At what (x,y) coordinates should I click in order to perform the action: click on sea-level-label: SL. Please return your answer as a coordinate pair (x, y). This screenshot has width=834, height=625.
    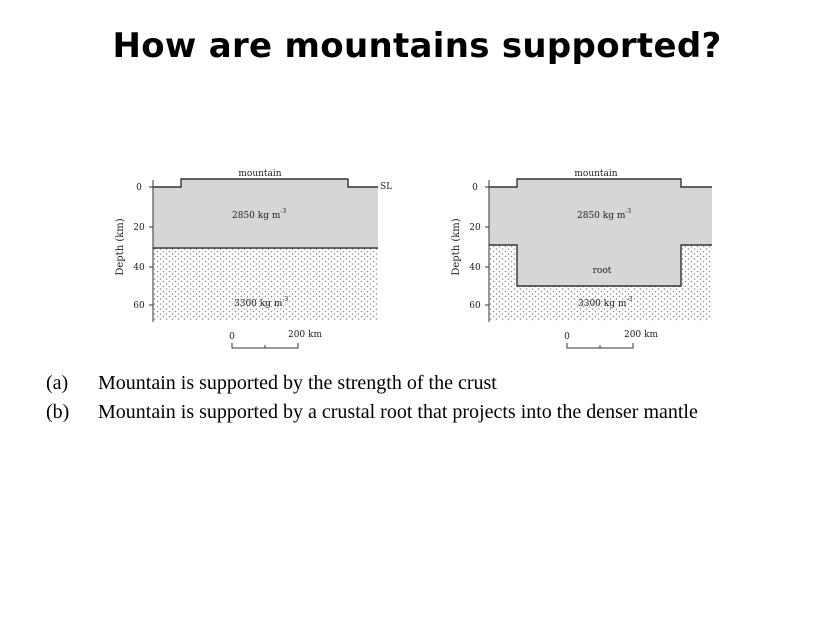
    Looking at the image, I should click on (386, 187).